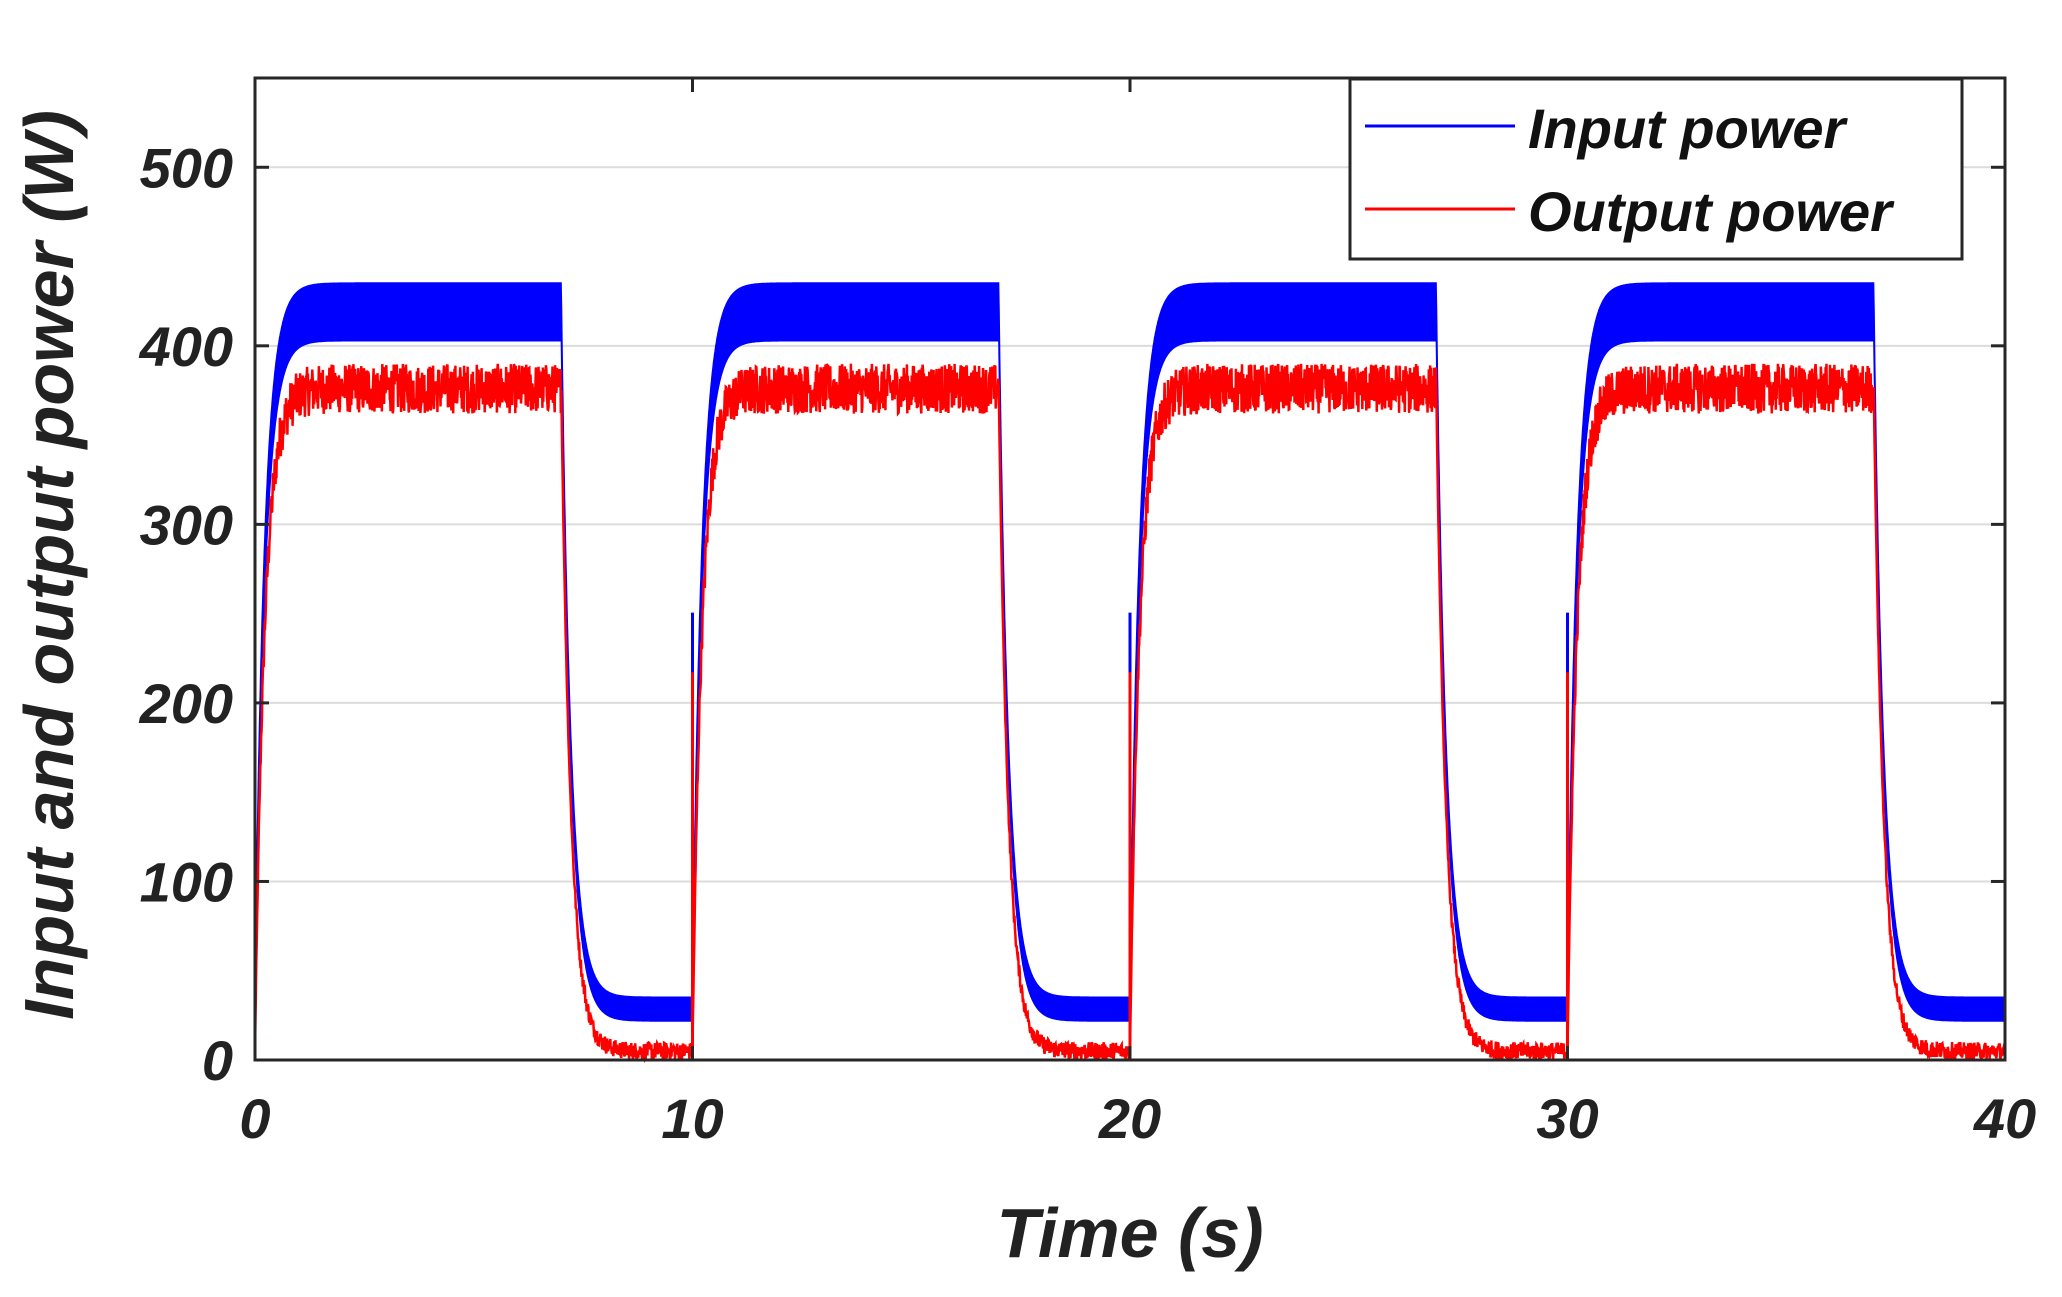  Describe the element at coordinates (186, 881) in the screenshot. I see `y-tick-label-100: 100` at that location.